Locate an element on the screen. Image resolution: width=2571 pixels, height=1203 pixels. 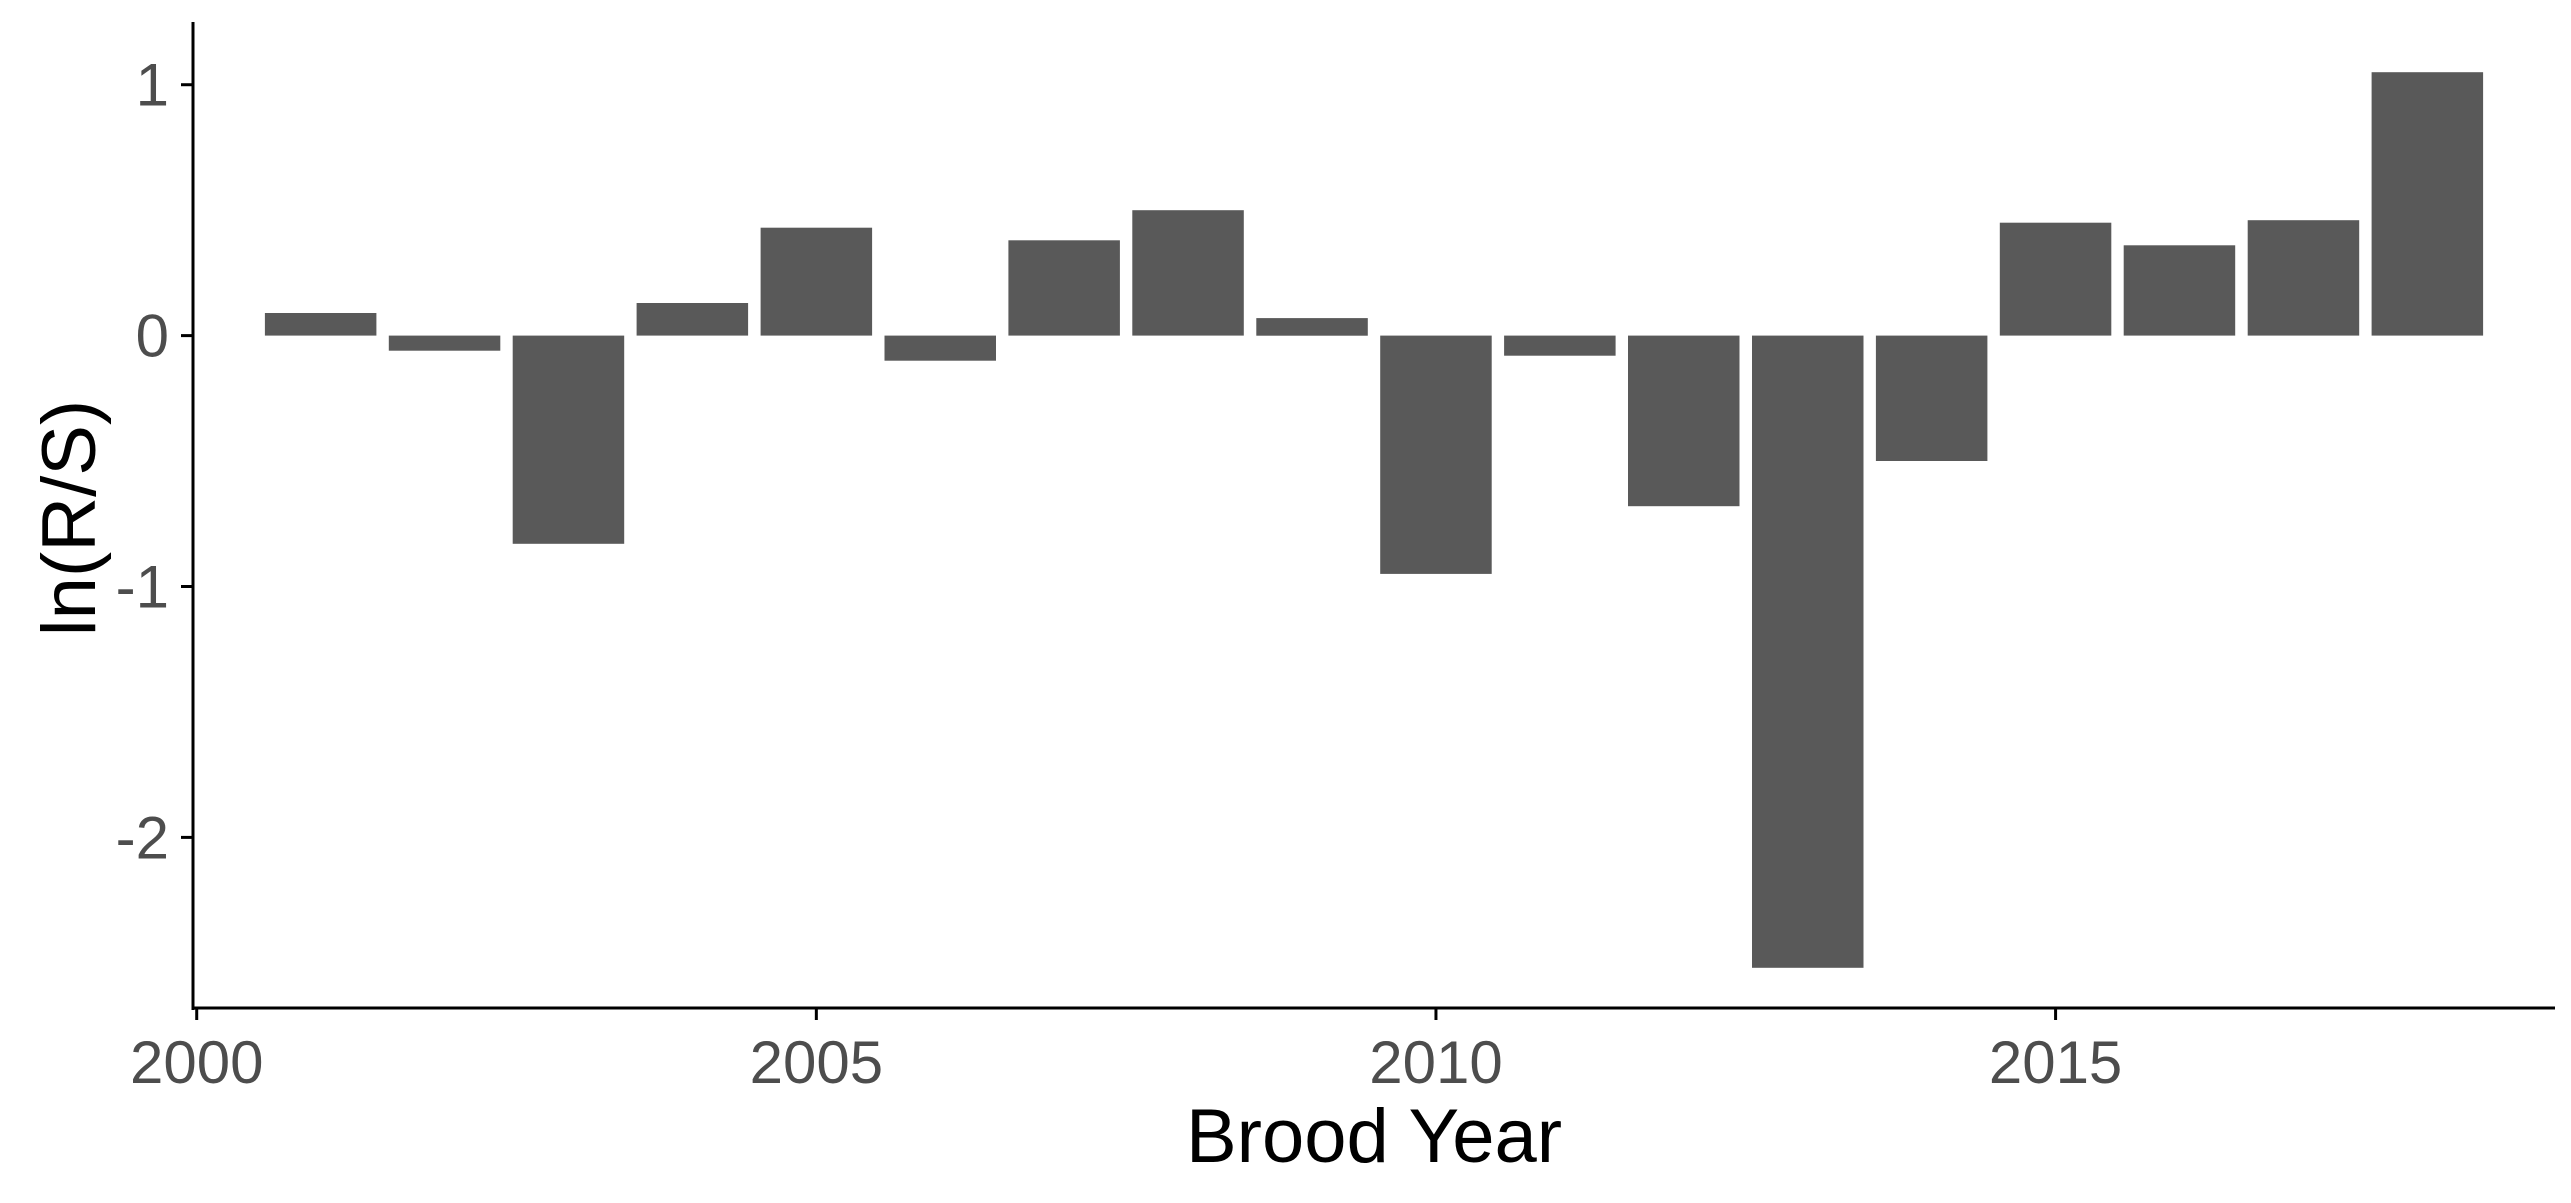
bar-2010 is located at coordinates (1436, 454).